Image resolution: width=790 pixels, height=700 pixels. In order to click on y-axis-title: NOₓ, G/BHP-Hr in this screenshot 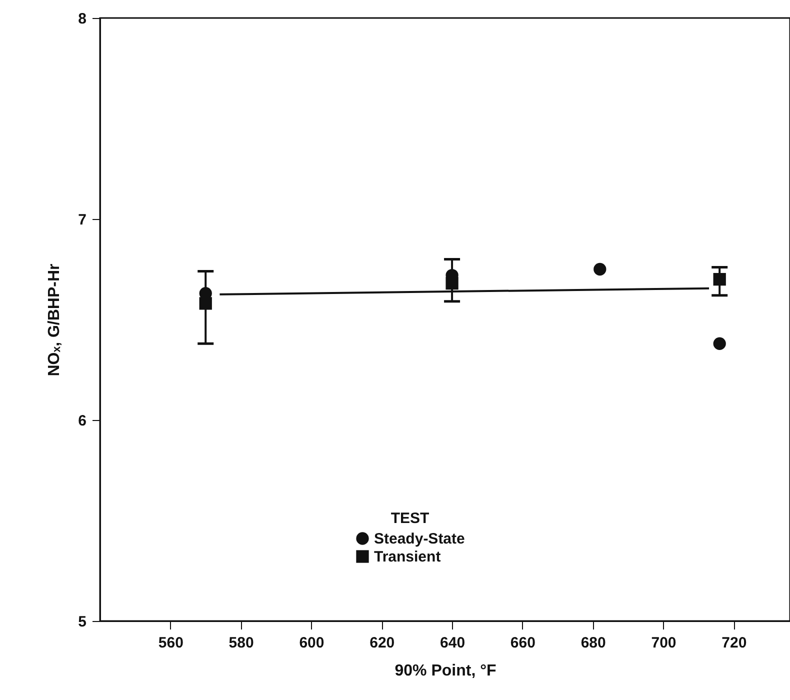, I will do `click(55, 320)`.